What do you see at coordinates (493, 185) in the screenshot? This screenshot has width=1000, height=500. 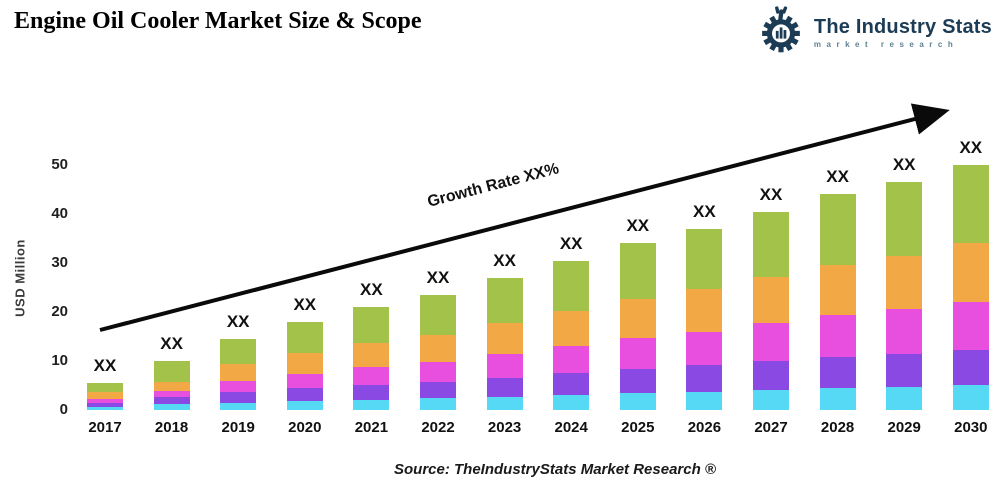 I see `growth-rate-annotation: Growth Rate XX%` at bounding box center [493, 185].